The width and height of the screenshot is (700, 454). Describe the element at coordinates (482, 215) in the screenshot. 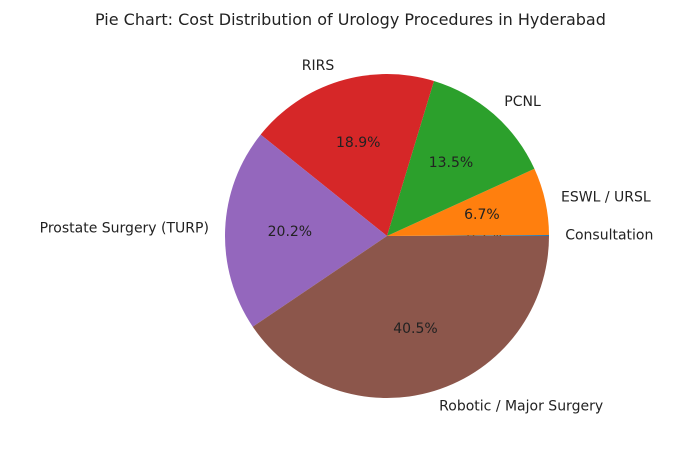

I see `pie-pct-label: 6.7%` at that location.